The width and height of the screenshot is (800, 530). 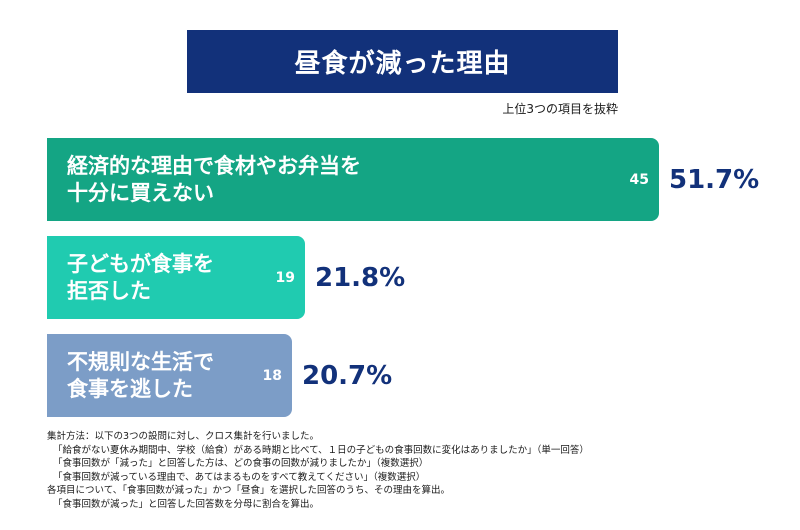 I want to click on bar-value-label-1: 21.8%, so click(x=360, y=277).